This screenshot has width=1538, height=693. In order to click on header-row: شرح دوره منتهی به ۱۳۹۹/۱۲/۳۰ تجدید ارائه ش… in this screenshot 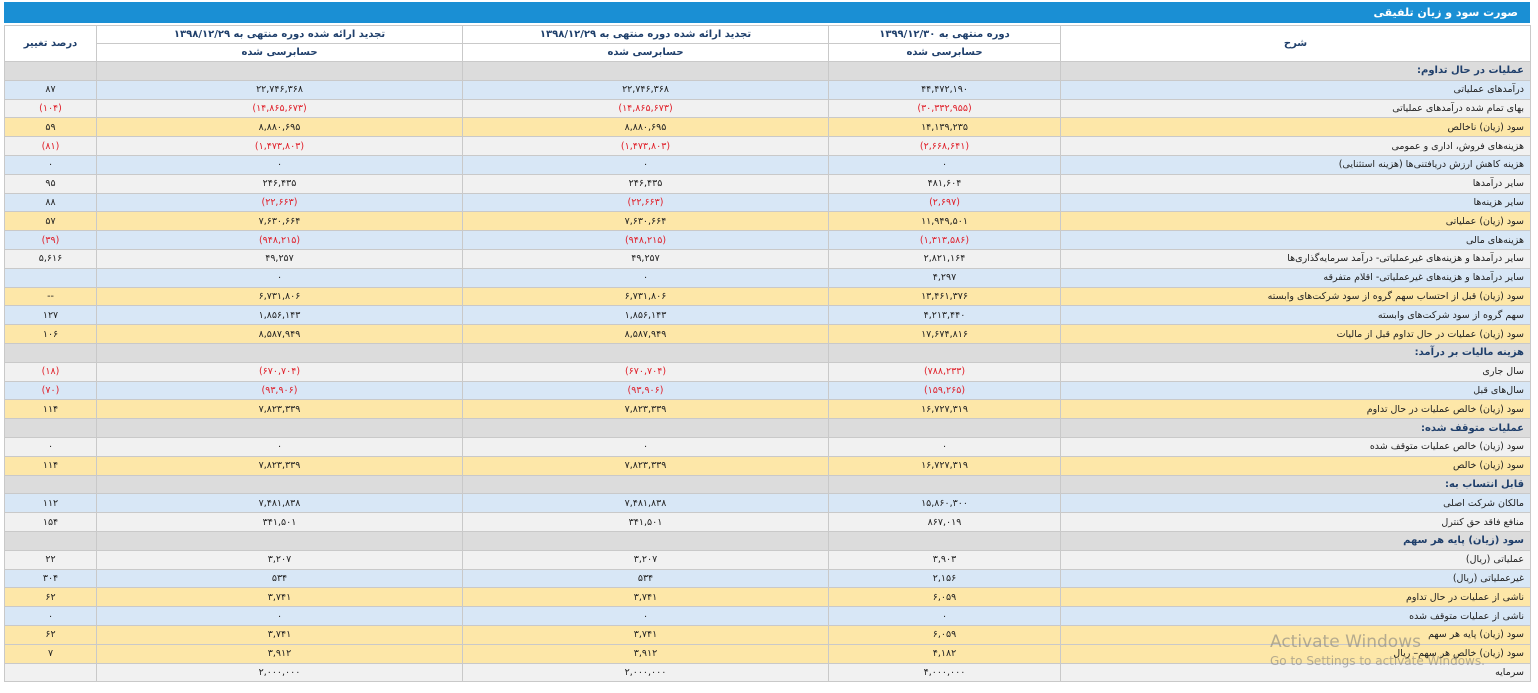, I will do `click(767, 43)`.